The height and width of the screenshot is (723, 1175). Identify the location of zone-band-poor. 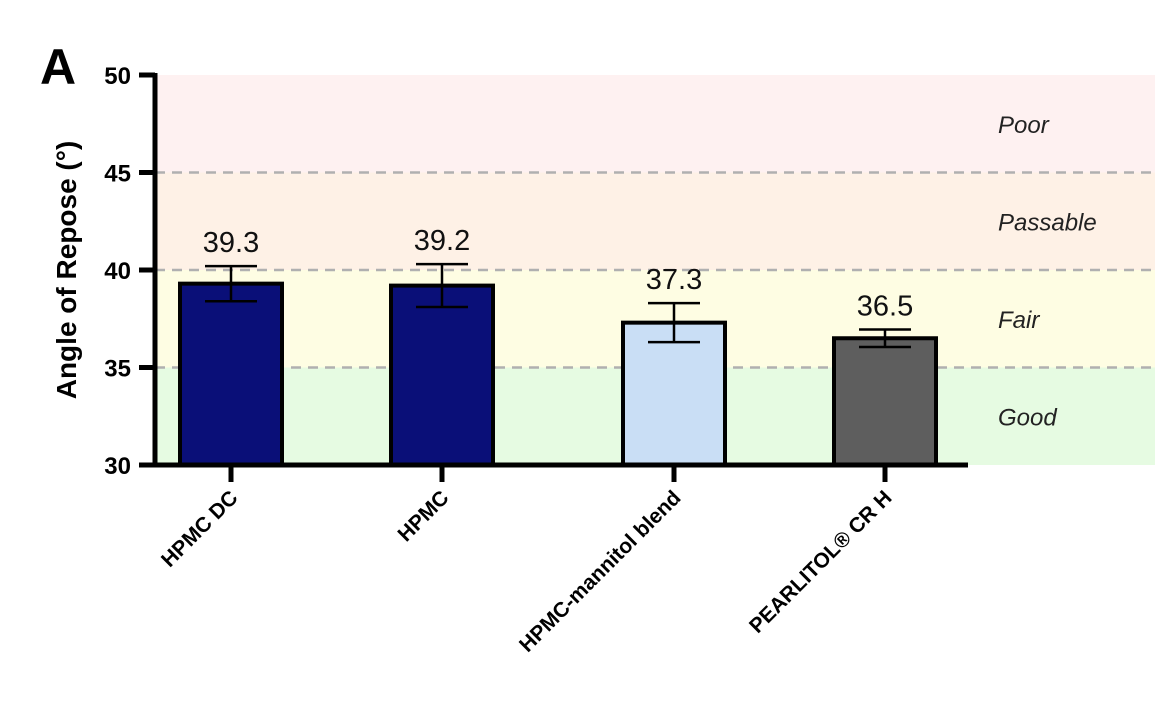
(655, 124).